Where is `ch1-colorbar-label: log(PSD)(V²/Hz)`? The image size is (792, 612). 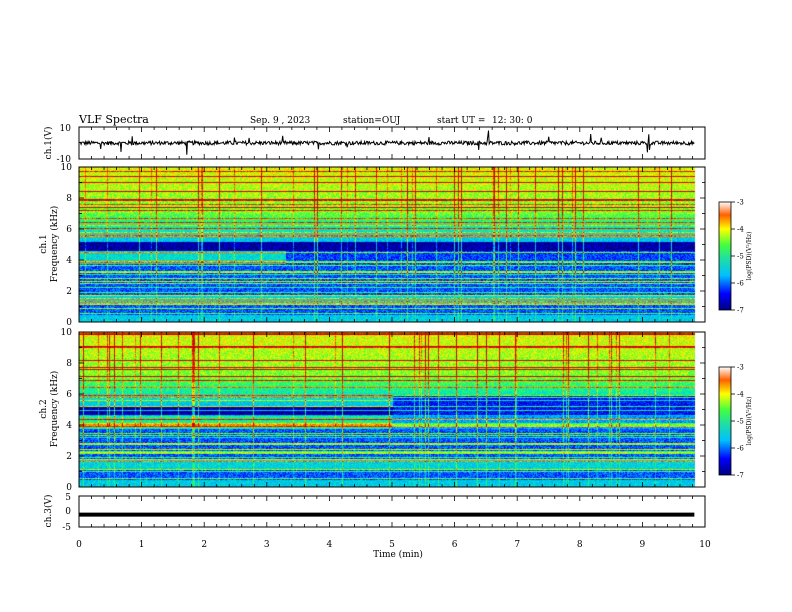
ch1-colorbar-label: log(PSD)(V²/Hz) is located at coordinates (749, 256).